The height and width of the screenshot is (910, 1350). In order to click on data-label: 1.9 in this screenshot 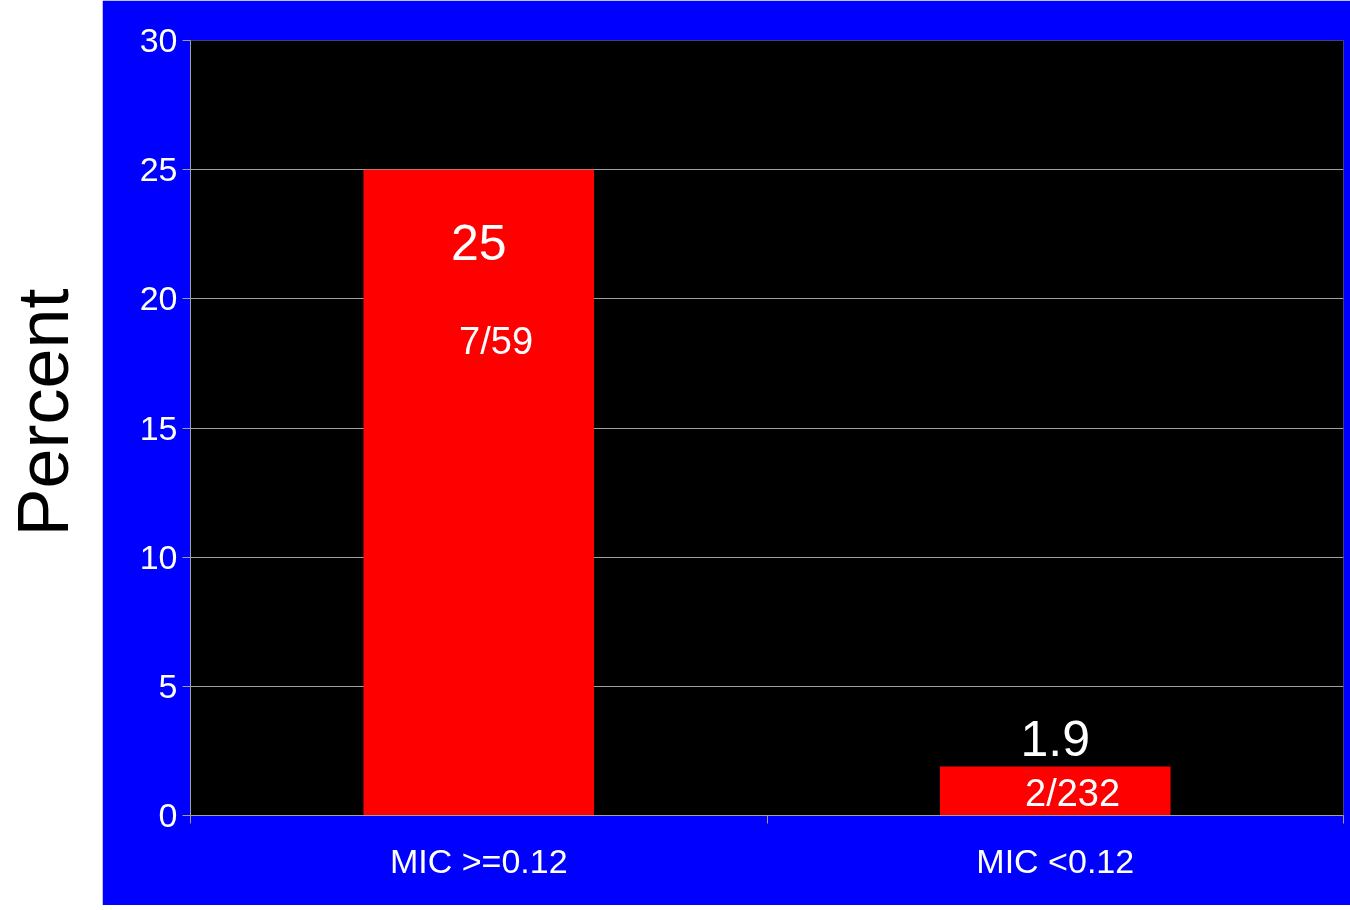, I will do `click(1055, 739)`.